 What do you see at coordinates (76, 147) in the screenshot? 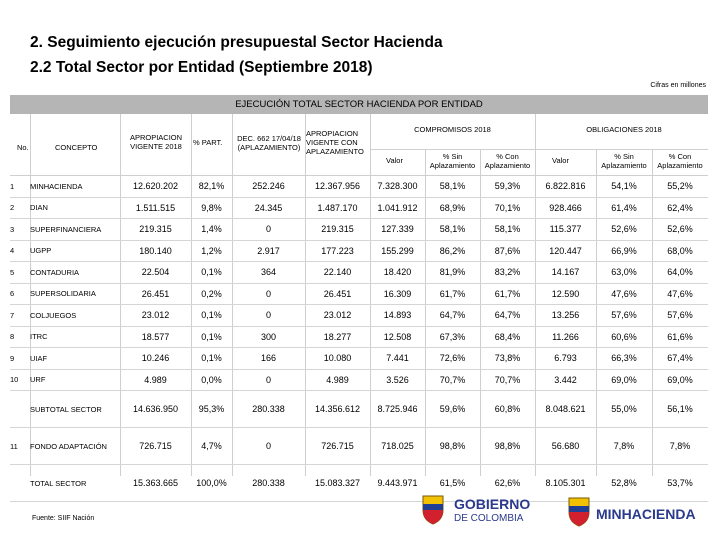
I see `header-concepto: CONCEPTO` at bounding box center [76, 147].